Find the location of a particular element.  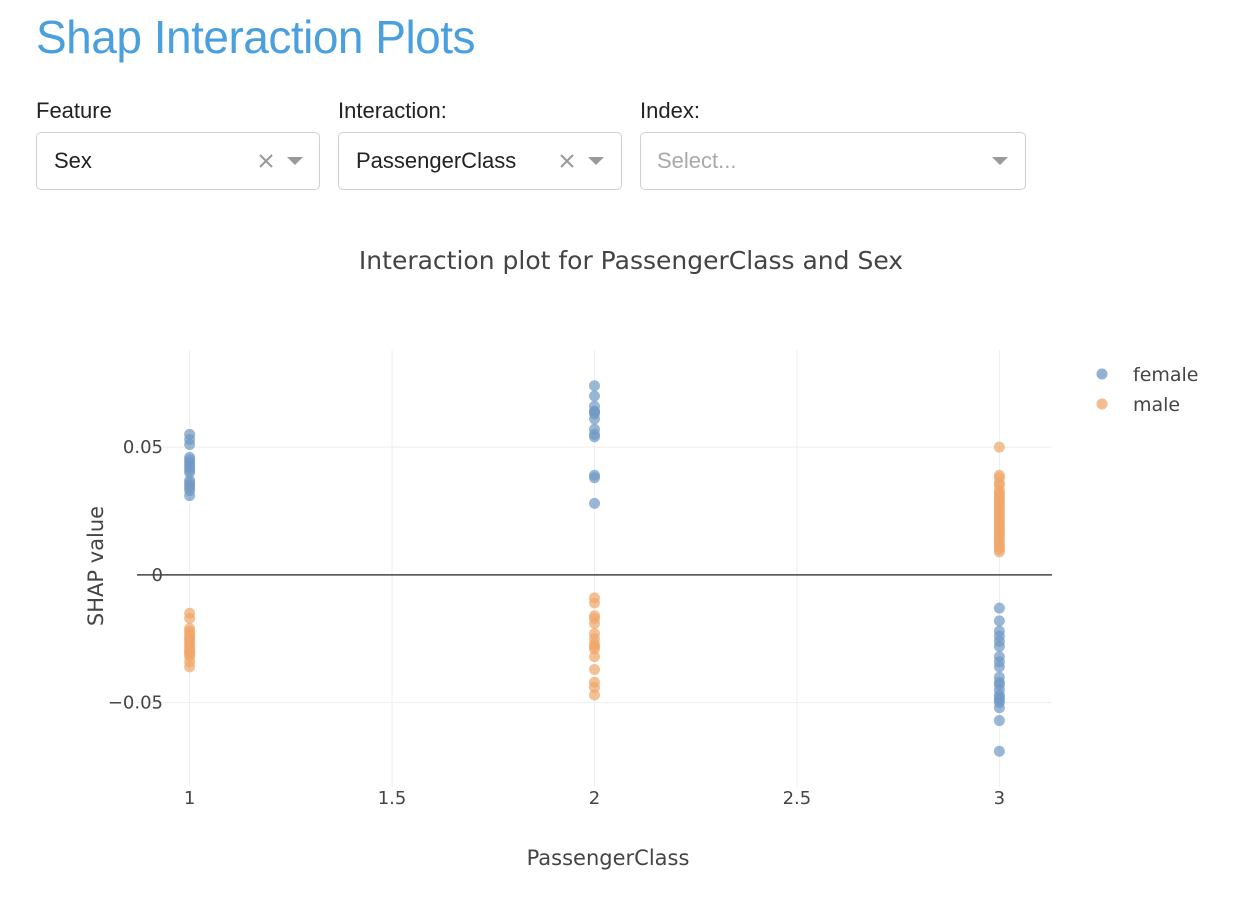

y-tick-label: 0.05 is located at coordinates (143, 447).